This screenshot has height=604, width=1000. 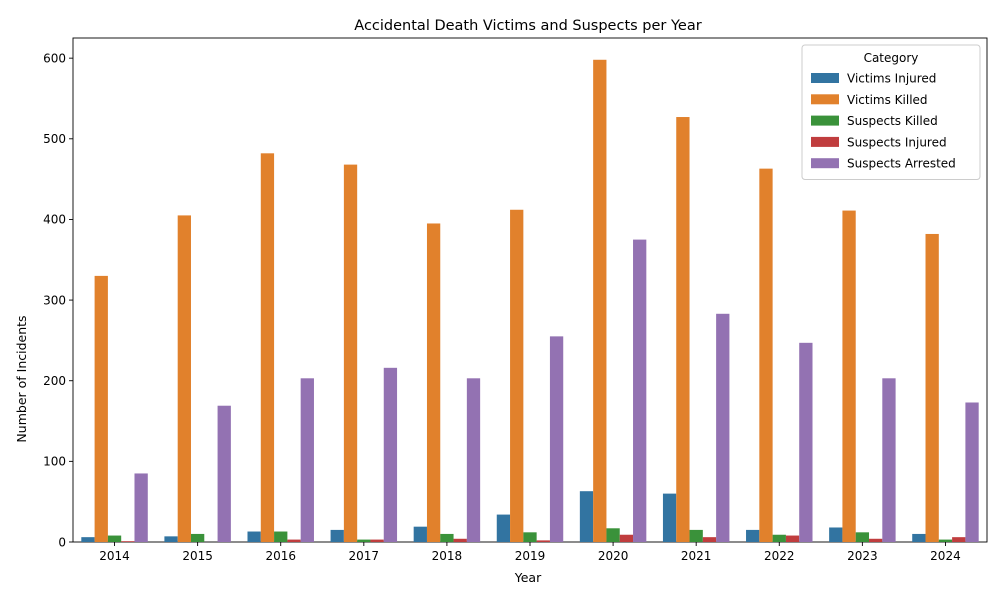 What do you see at coordinates (280, 556) in the screenshot?
I see `x-tick-label: 2016` at bounding box center [280, 556].